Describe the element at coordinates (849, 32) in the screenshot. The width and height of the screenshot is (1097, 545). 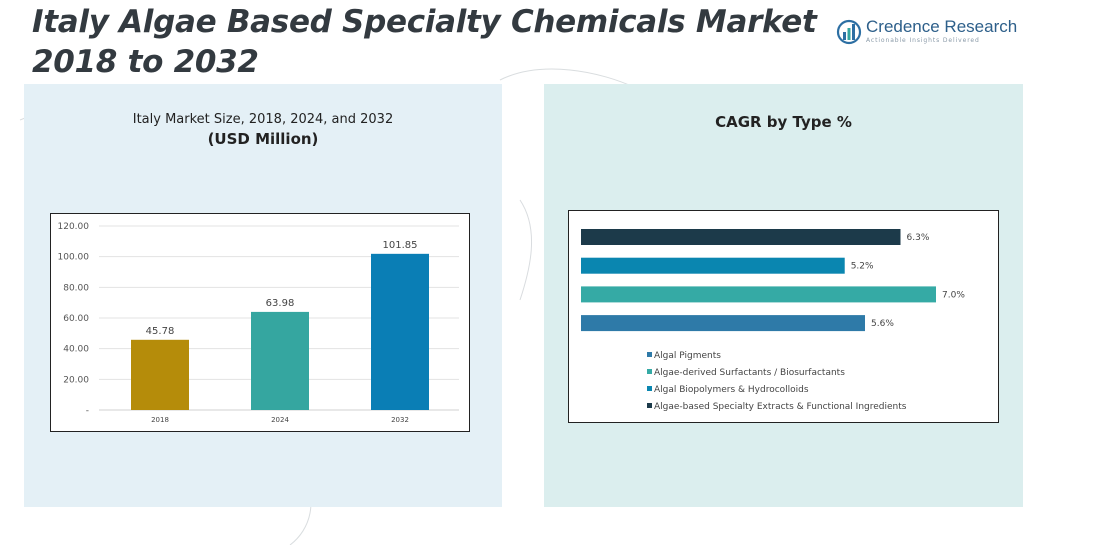
I see `logo-icon` at that location.